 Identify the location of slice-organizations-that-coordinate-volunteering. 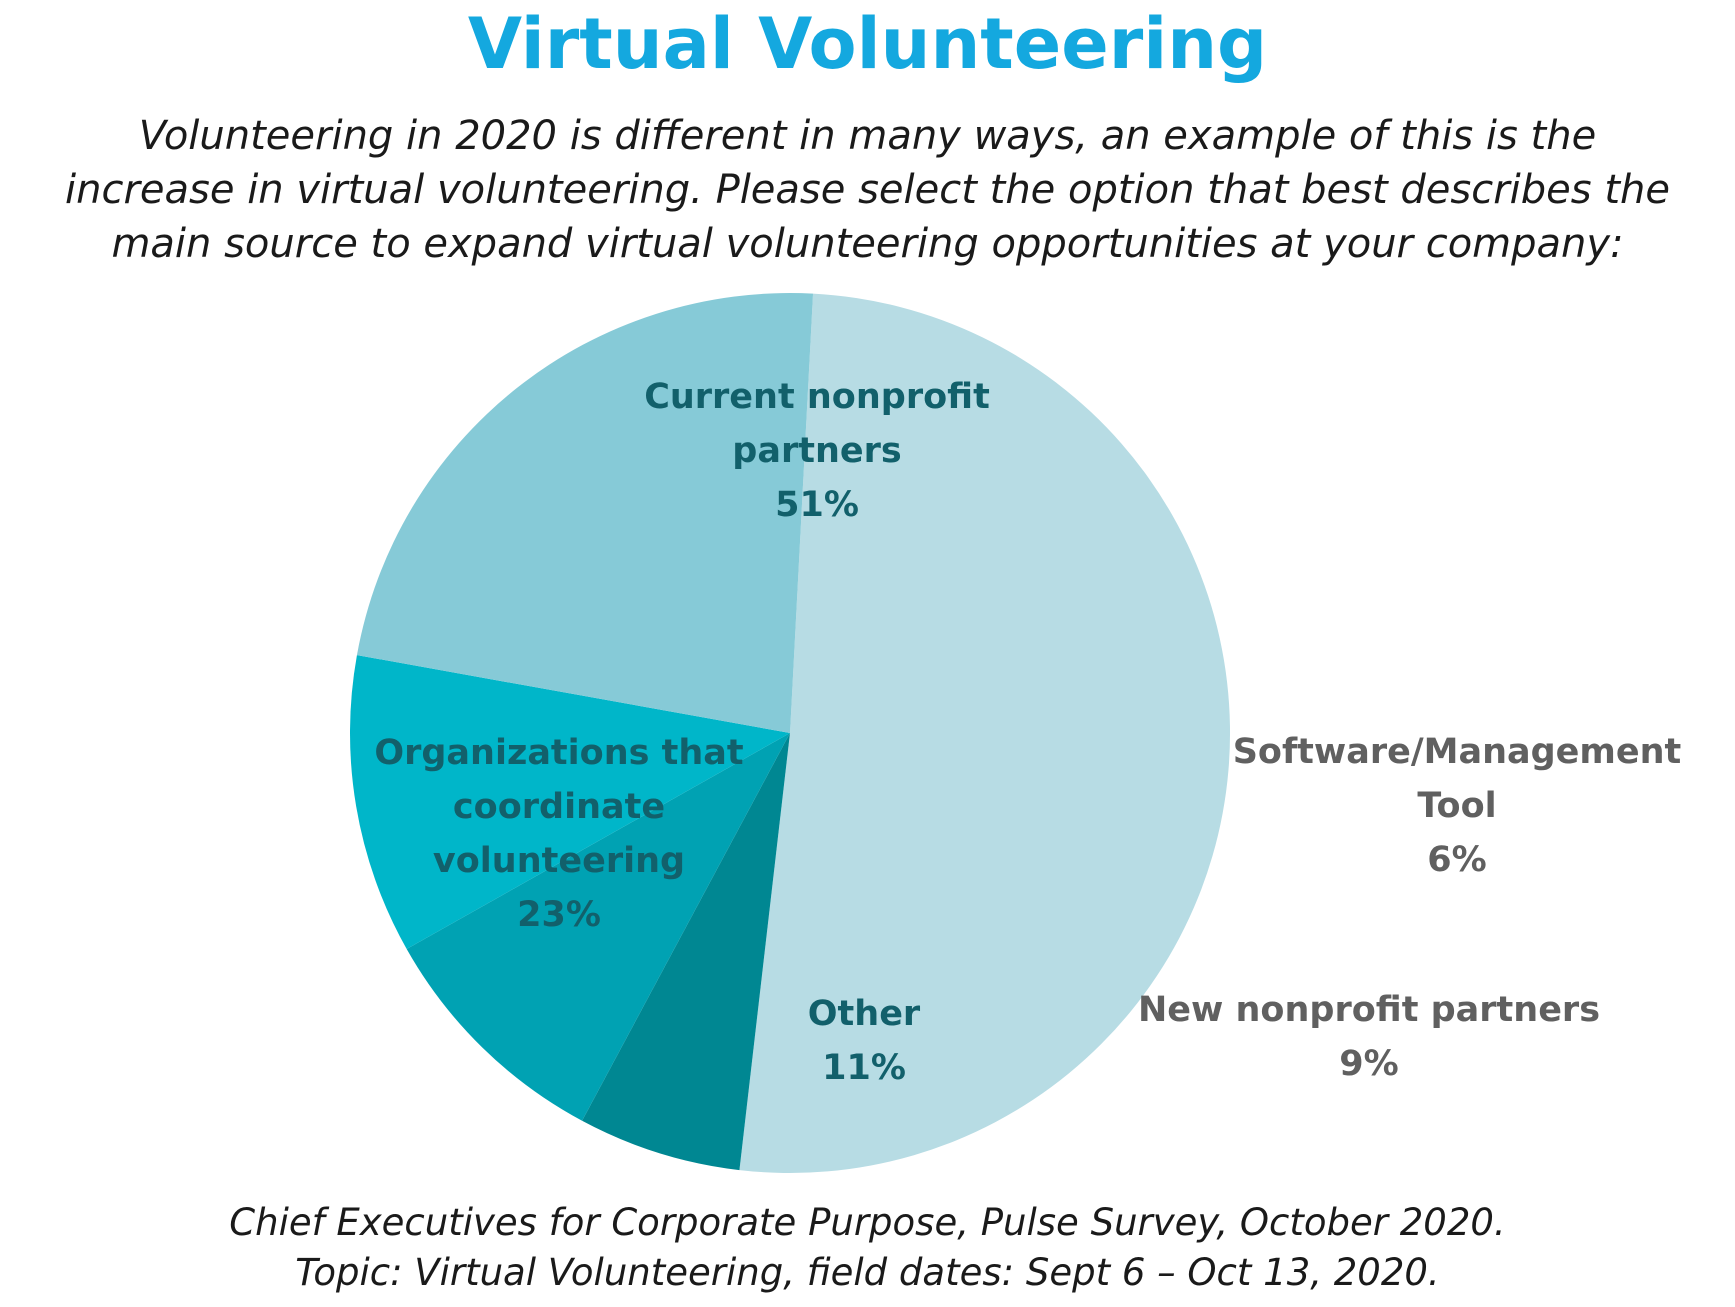
(585, 512).